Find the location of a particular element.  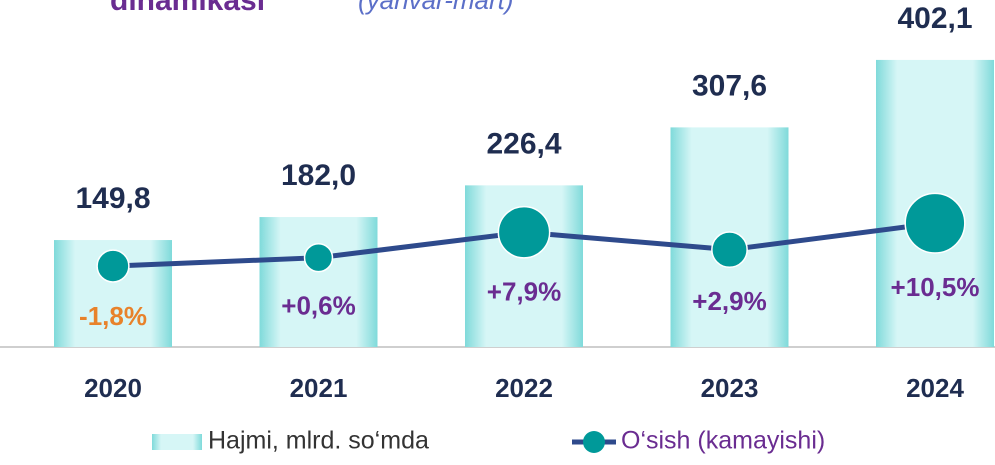

x-tick-label: 2023 is located at coordinates (730, 388).